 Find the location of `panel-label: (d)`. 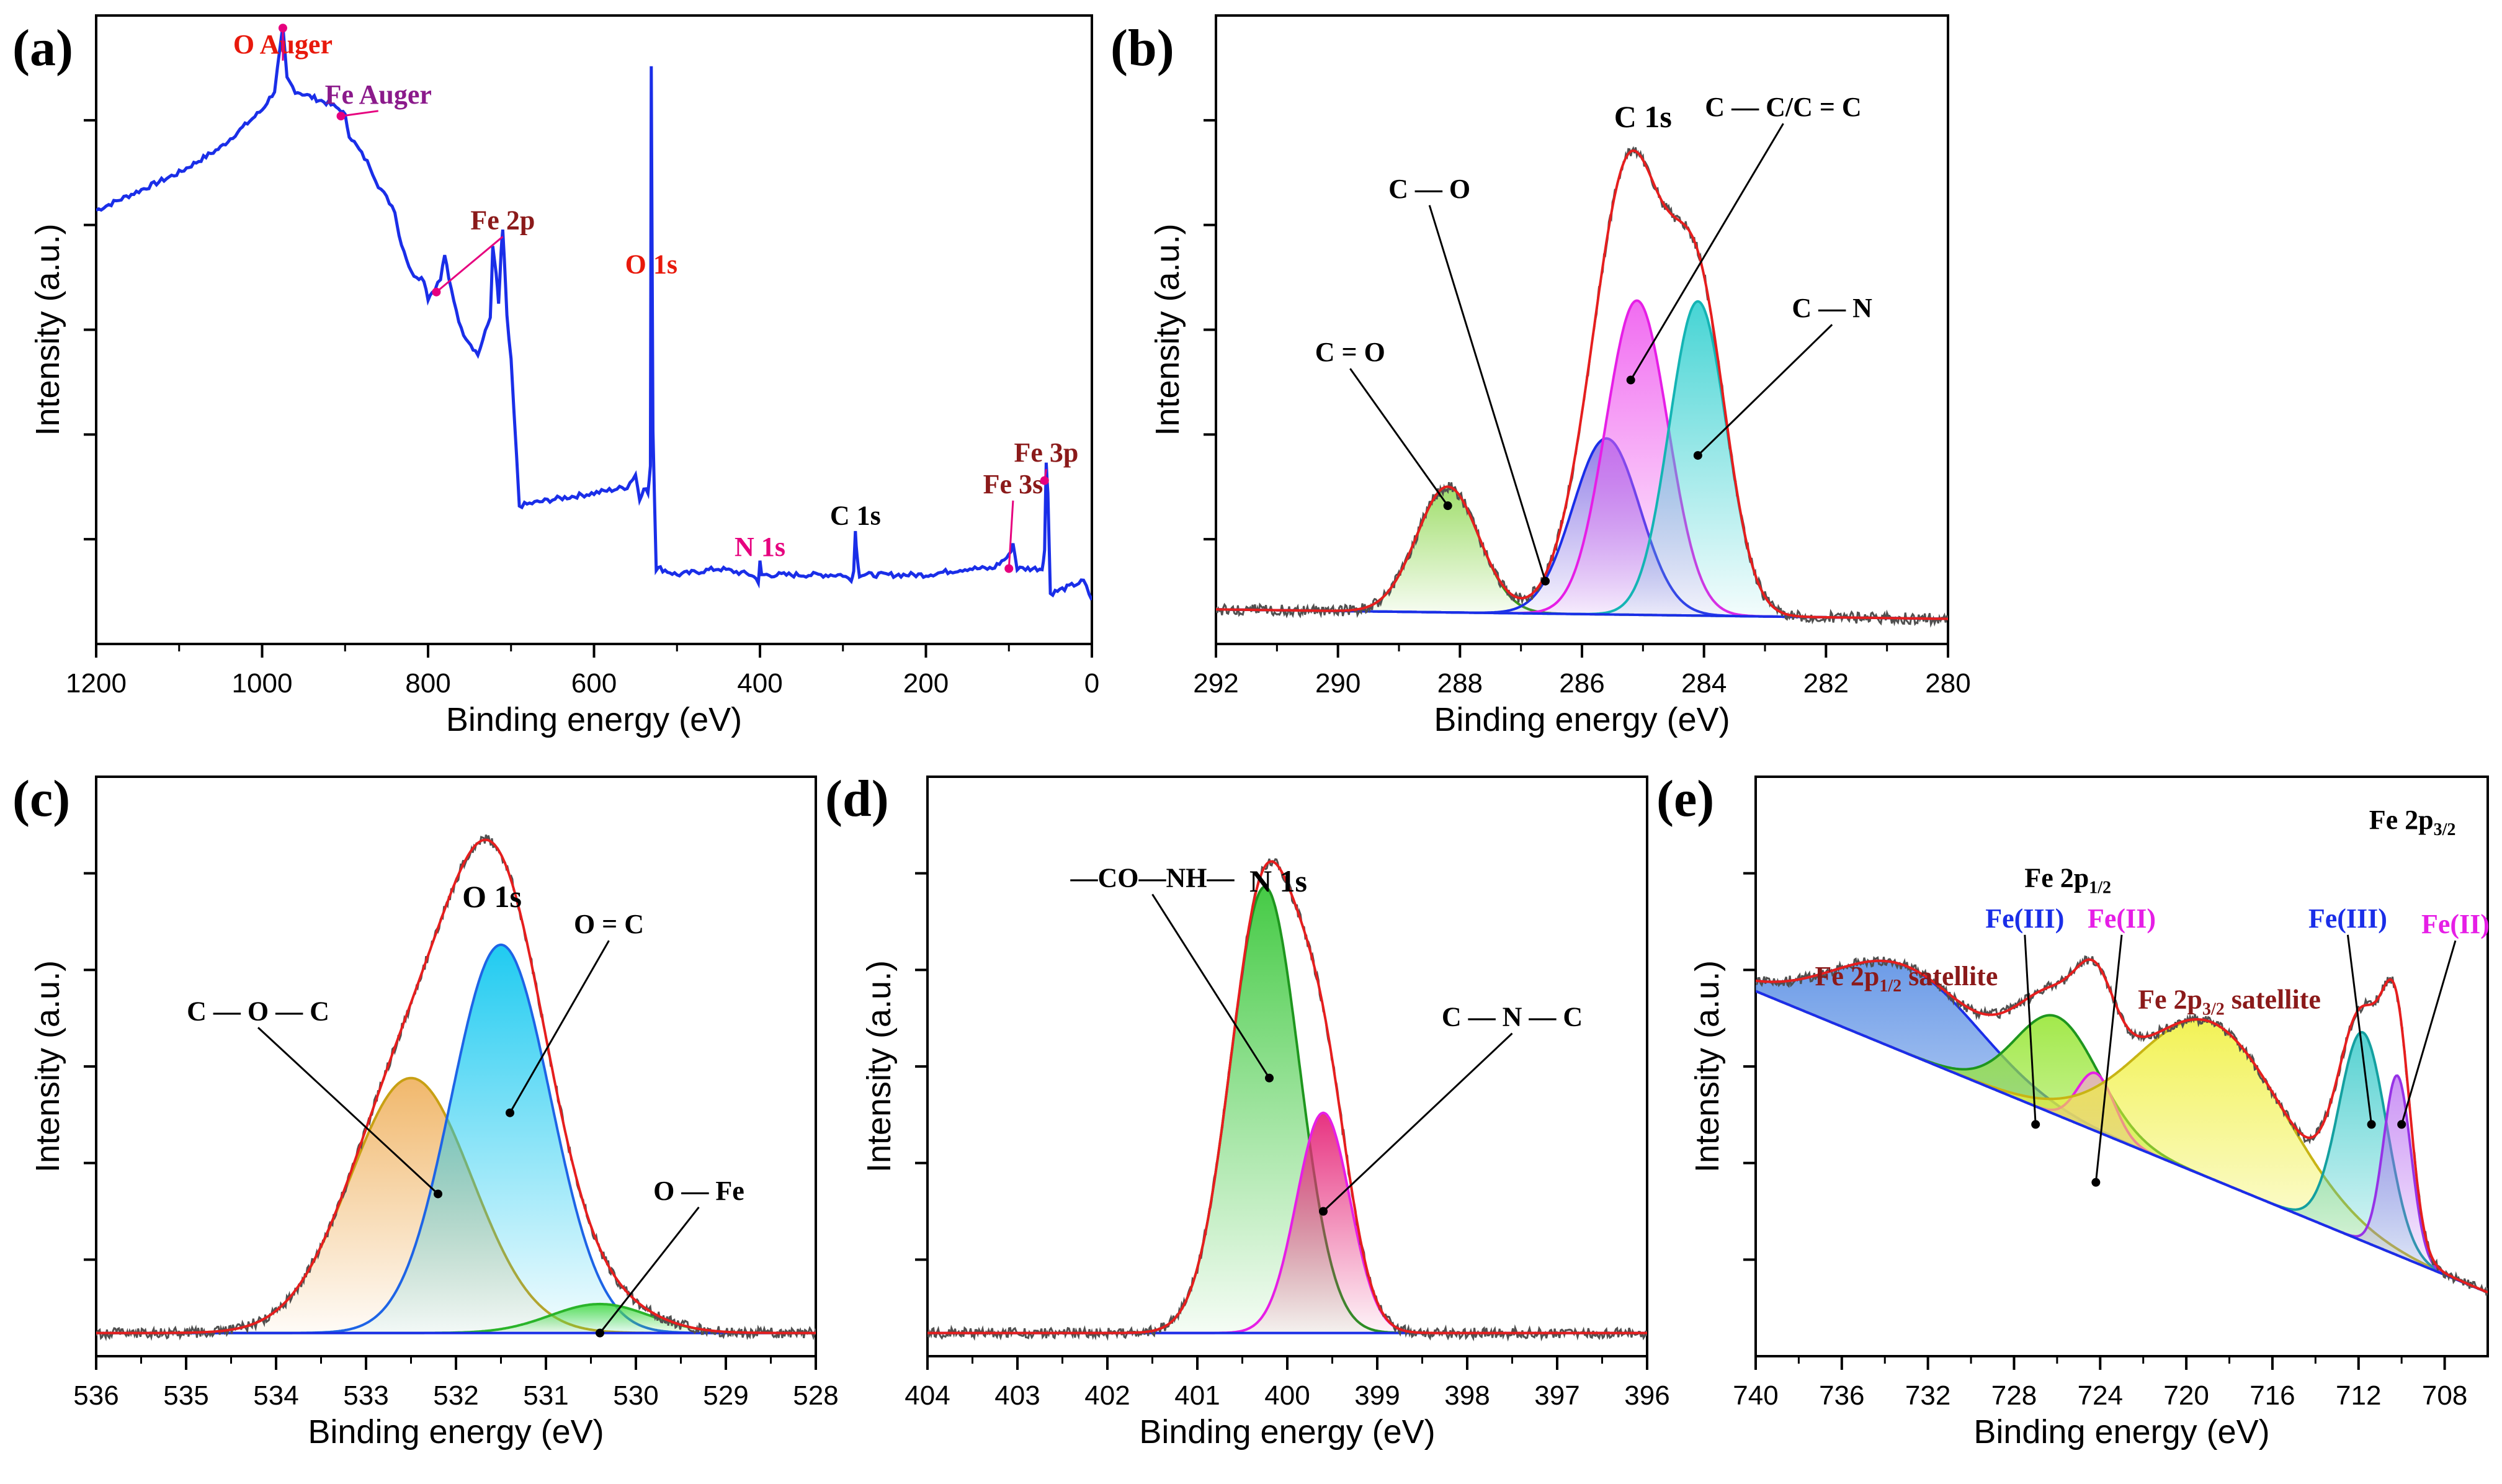

panel-label: (d) is located at coordinates (857, 799).